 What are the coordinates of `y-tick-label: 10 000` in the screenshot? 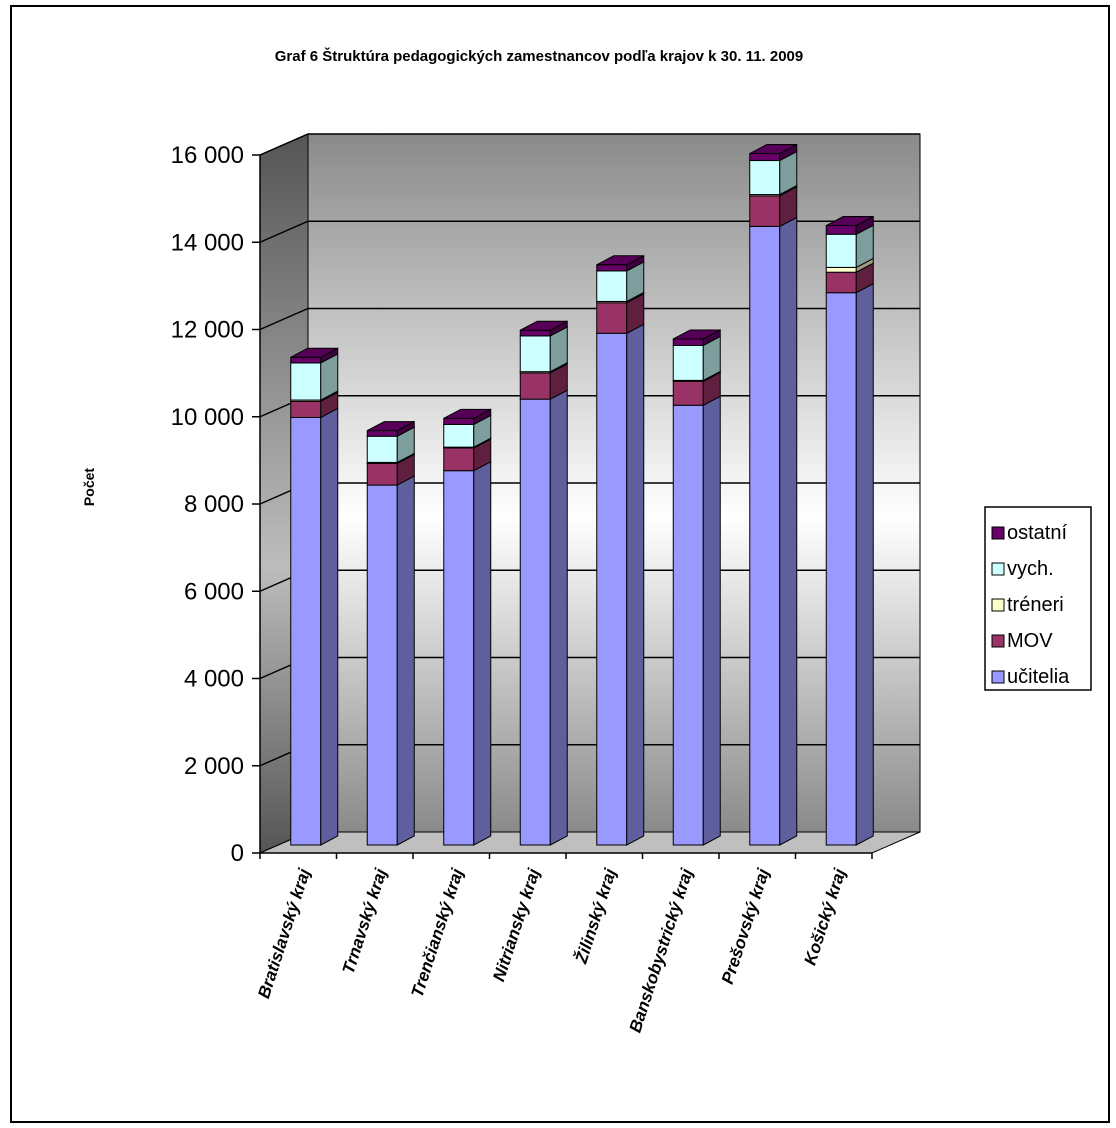 It's located at (207, 417).